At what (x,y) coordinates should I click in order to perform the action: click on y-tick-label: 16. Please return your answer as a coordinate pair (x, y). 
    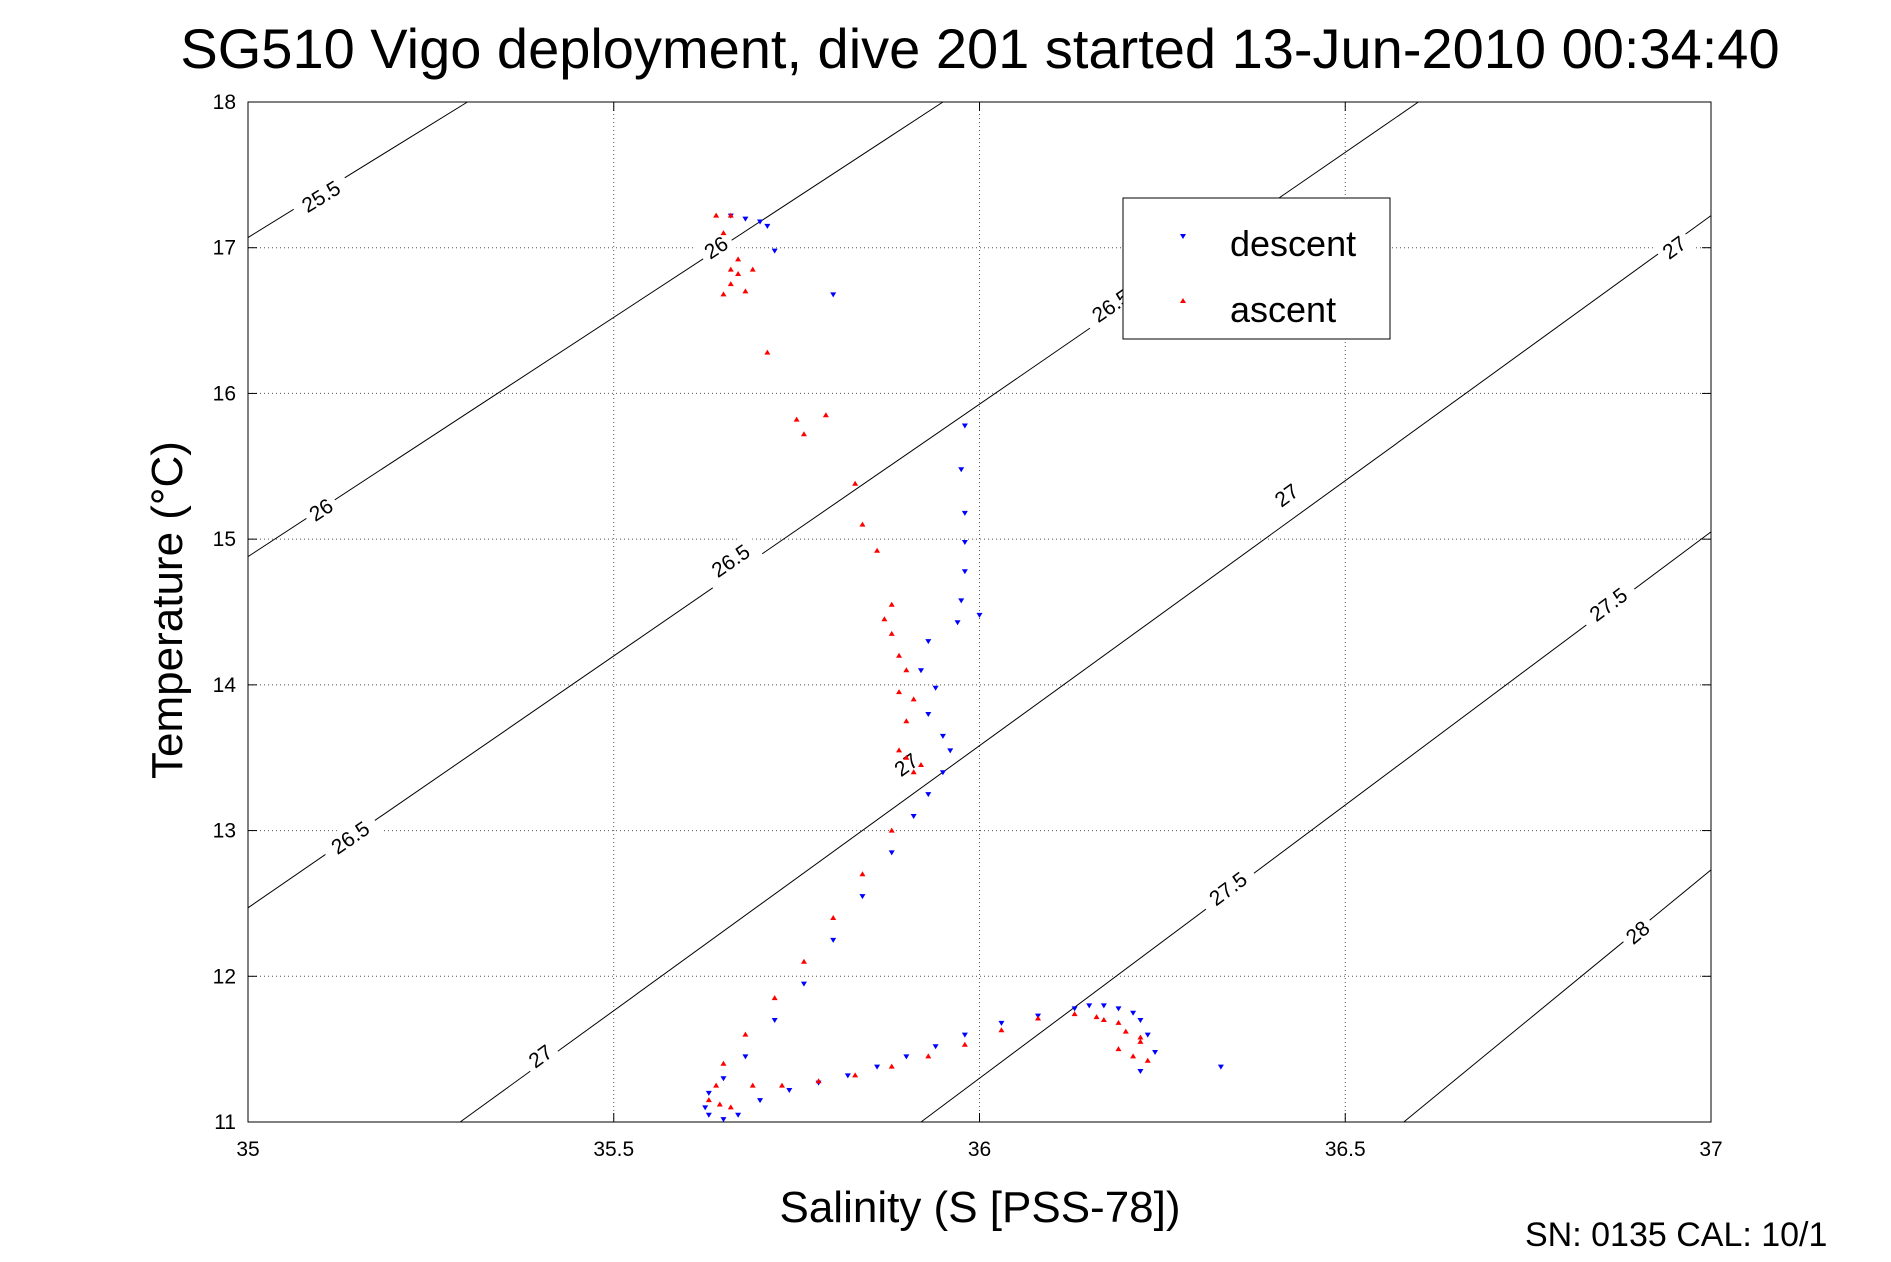
    Looking at the image, I should click on (224, 393).